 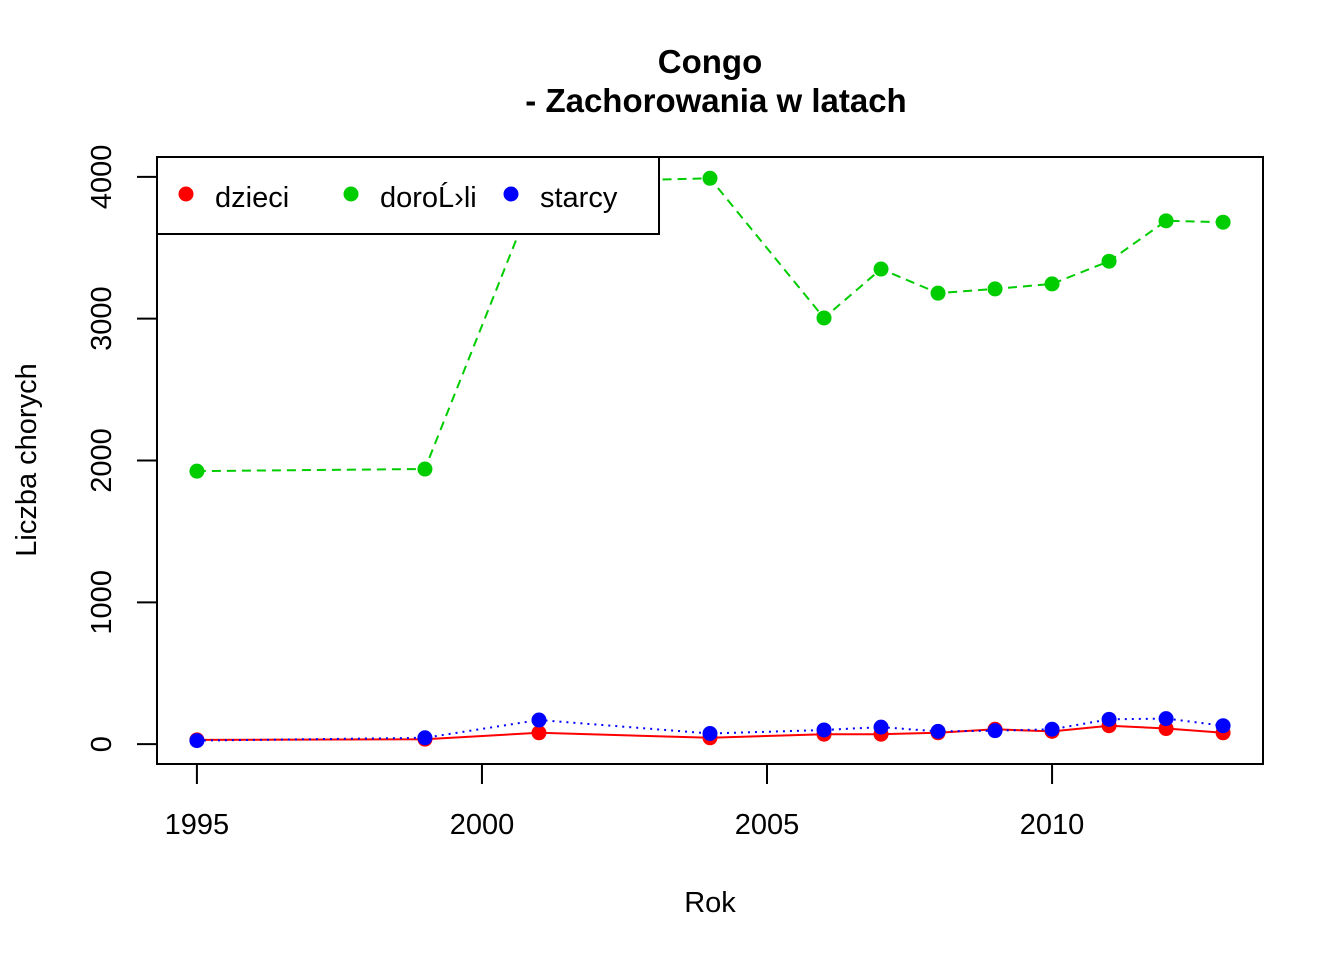 What do you see at coordinates (715, 100) in the screenshot?
I see `chart-subtitle: - Zachorowania w latach` at bounding box center [715, 100].